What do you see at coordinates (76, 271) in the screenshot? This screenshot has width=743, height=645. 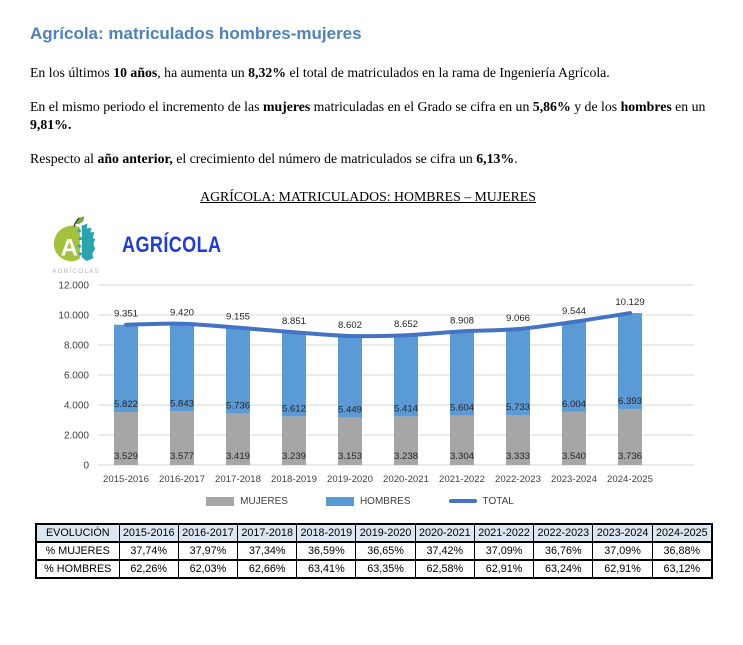 I see `logo-caption: AGRÍCOLAS` at bounding box center [76, 271].